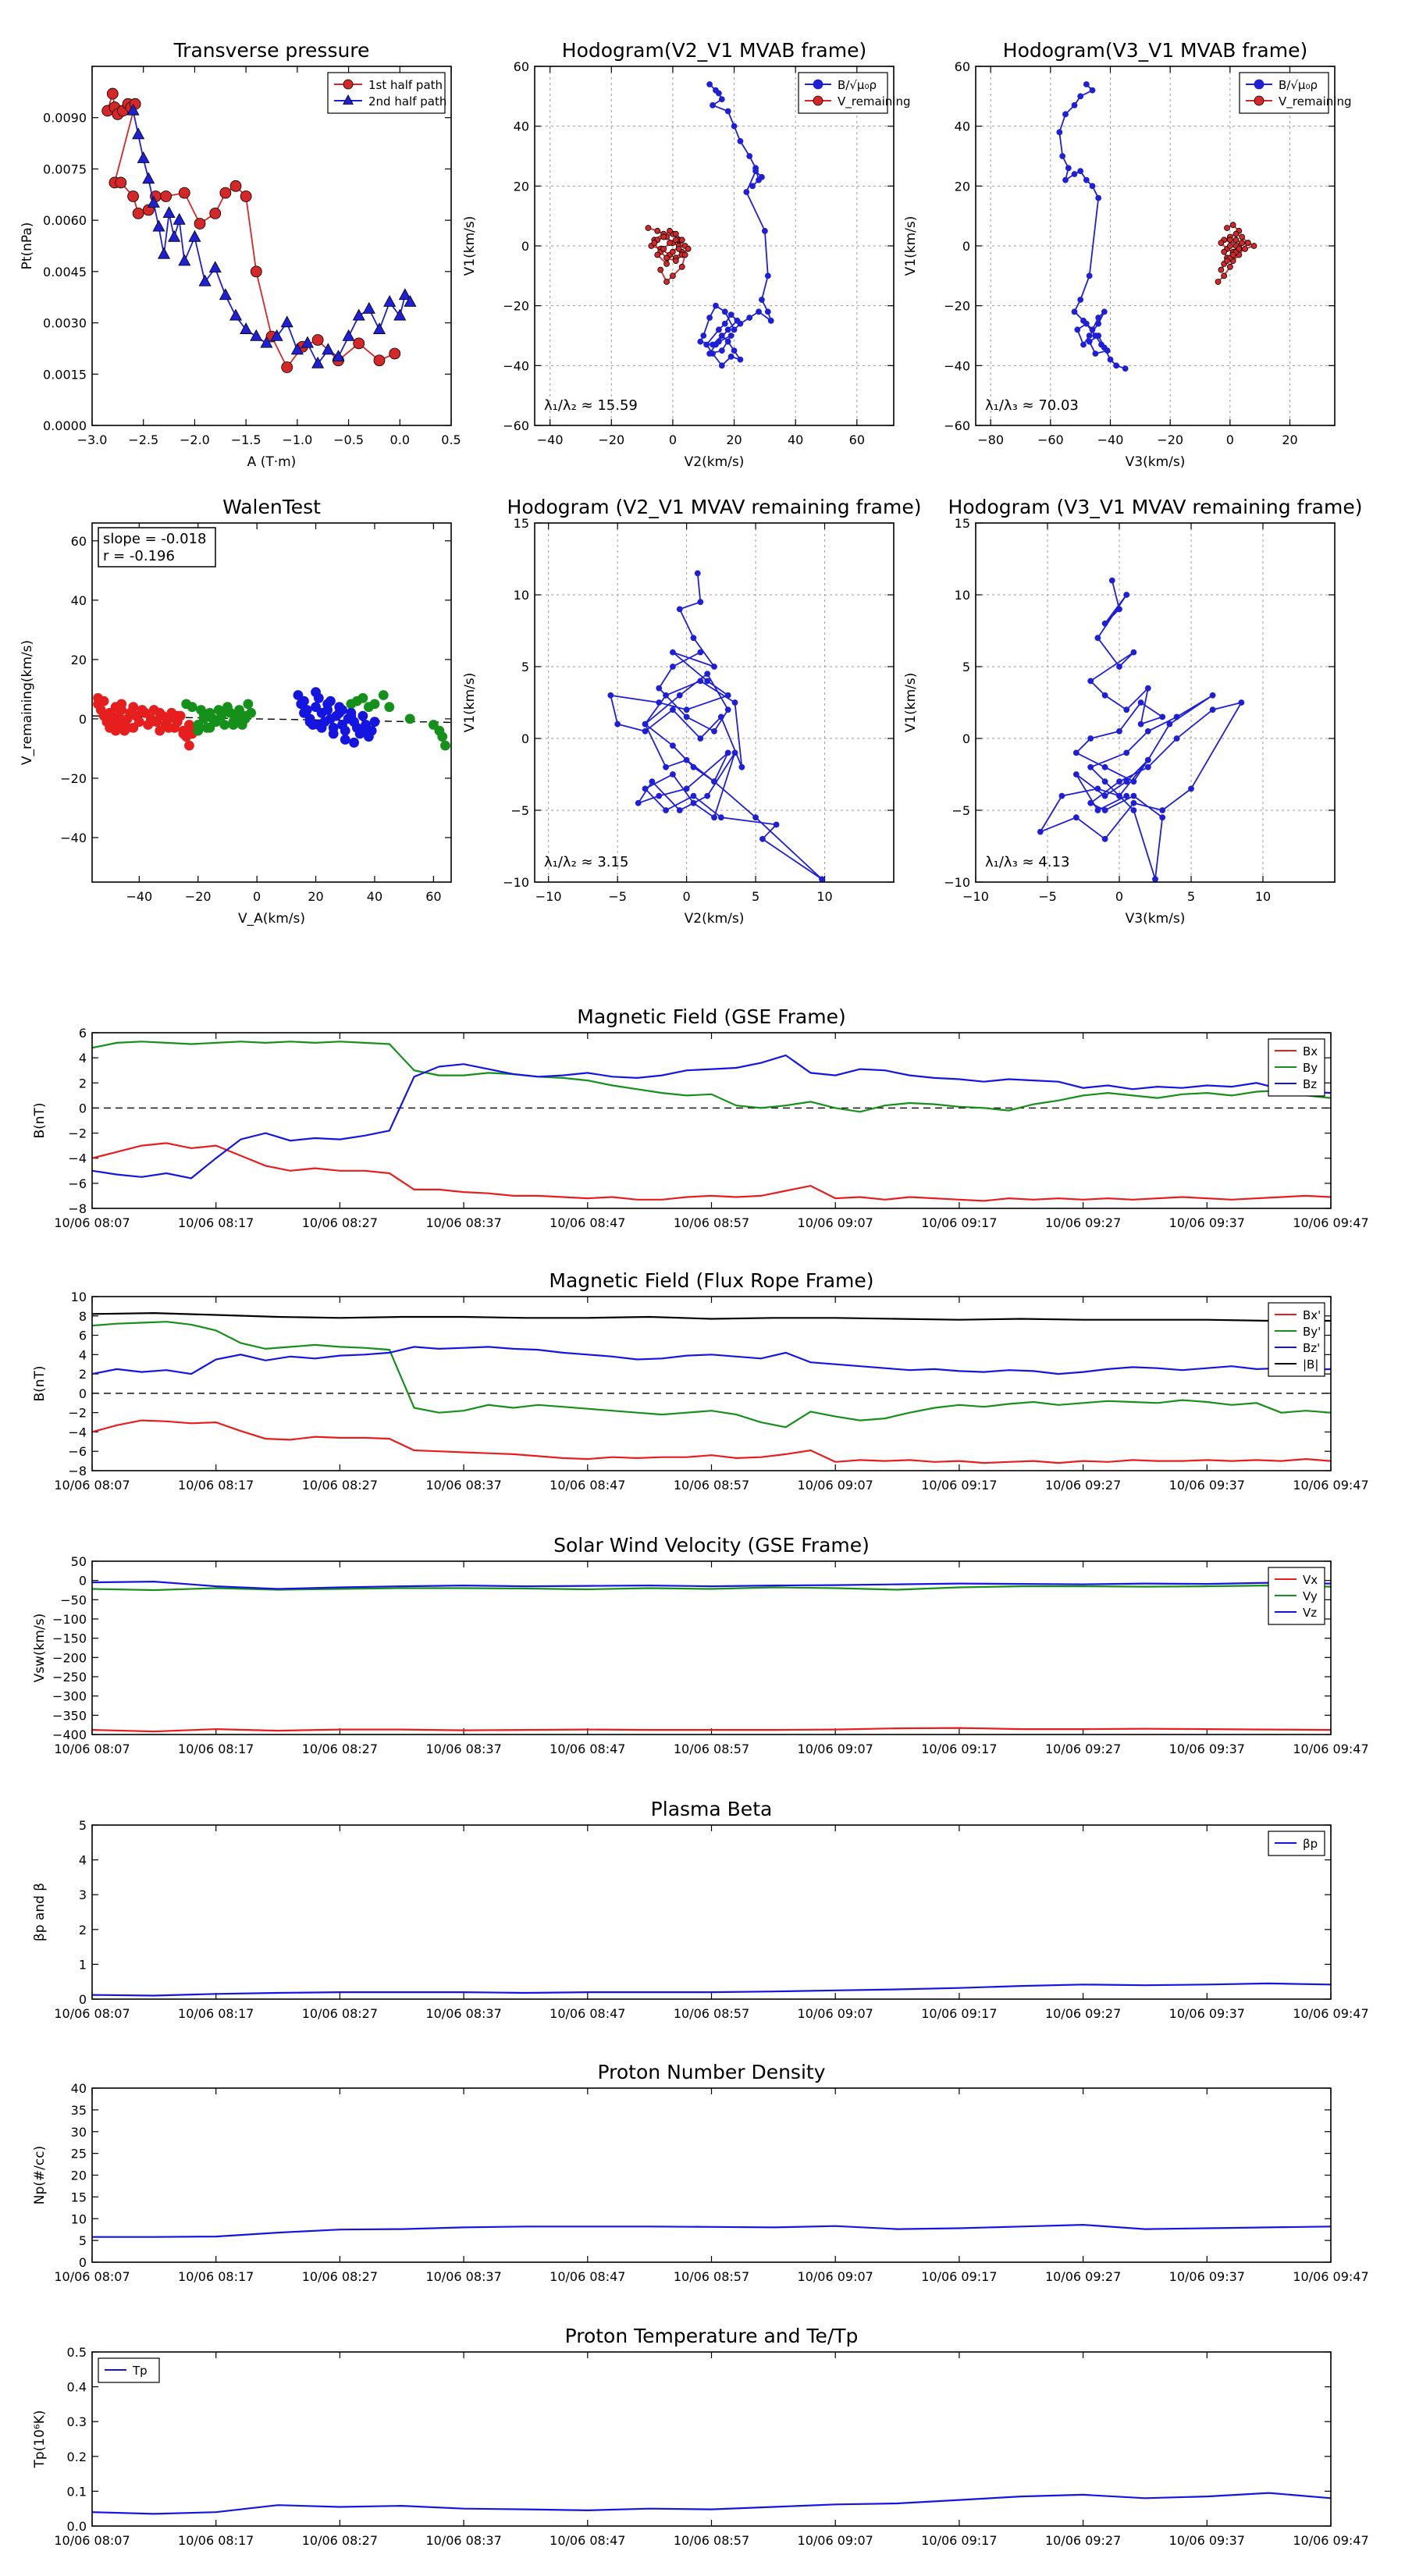  Describe the element at coordinates (712, 1116) in the screenshot. I see `series-line` at that location.